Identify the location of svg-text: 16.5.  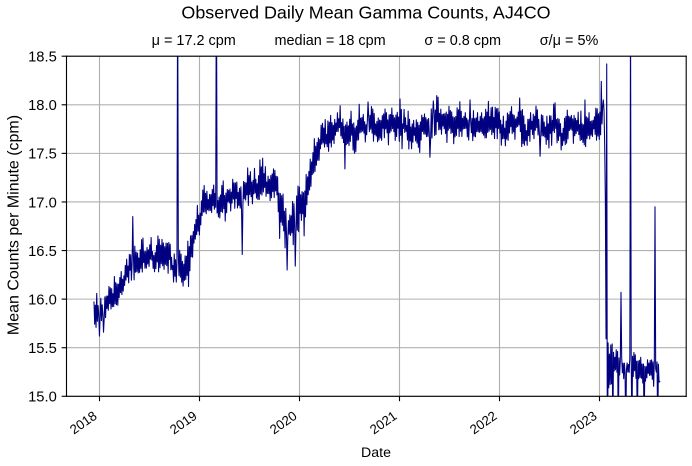
(42, 252).